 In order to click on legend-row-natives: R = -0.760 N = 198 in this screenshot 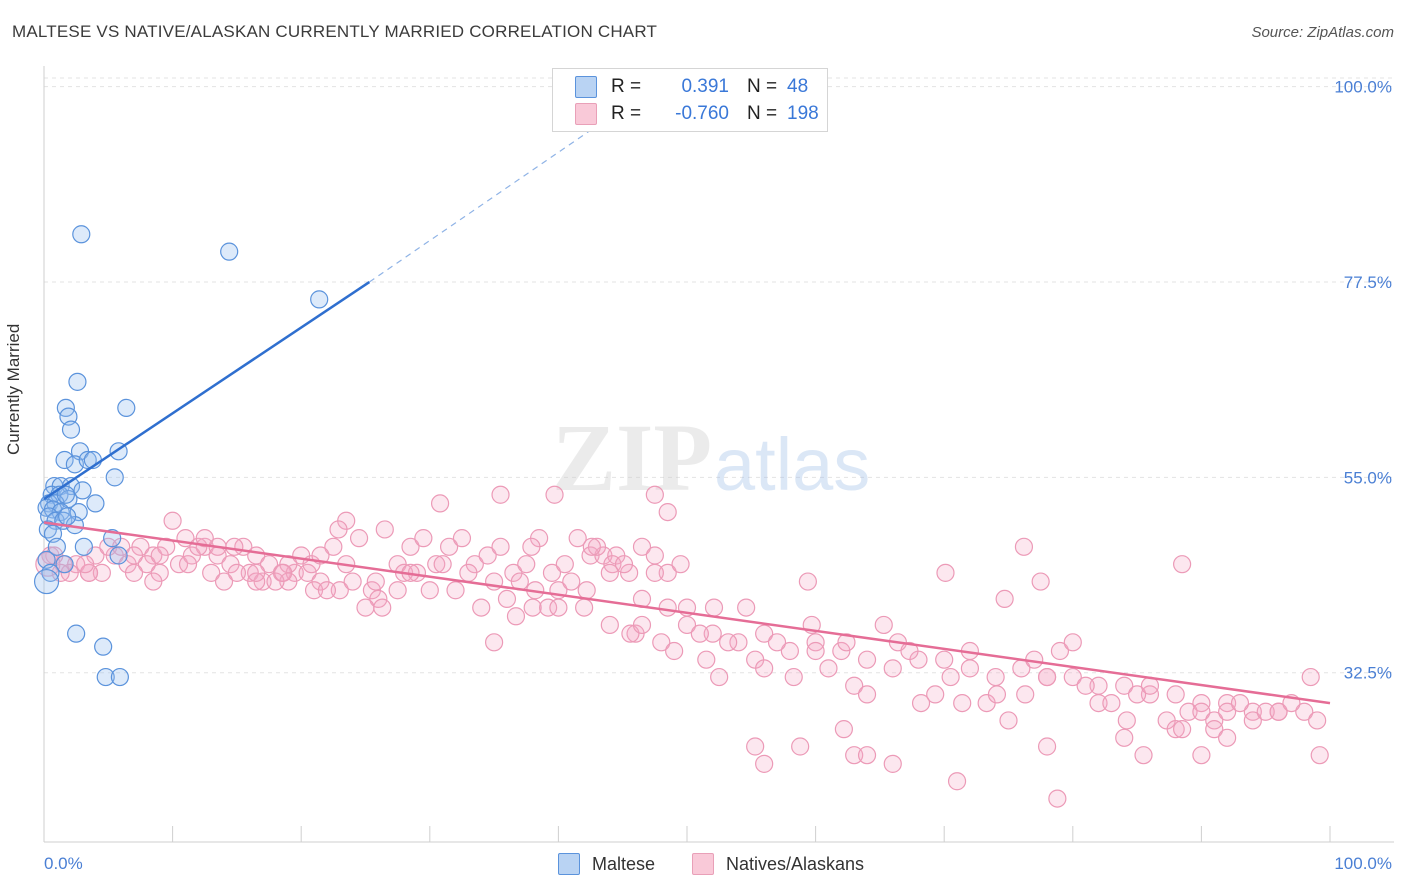, I will do `click(697, 114)`.